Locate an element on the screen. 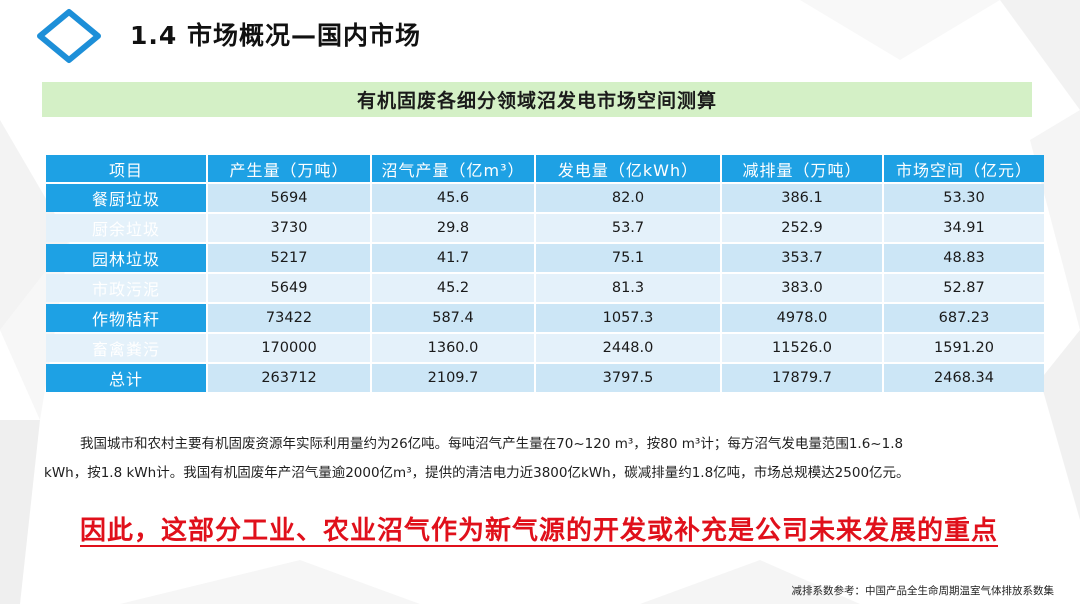 The height and width of the screenshot is (604, 1080). cell-market: 1591.20 is located at coordinates (964, 348).